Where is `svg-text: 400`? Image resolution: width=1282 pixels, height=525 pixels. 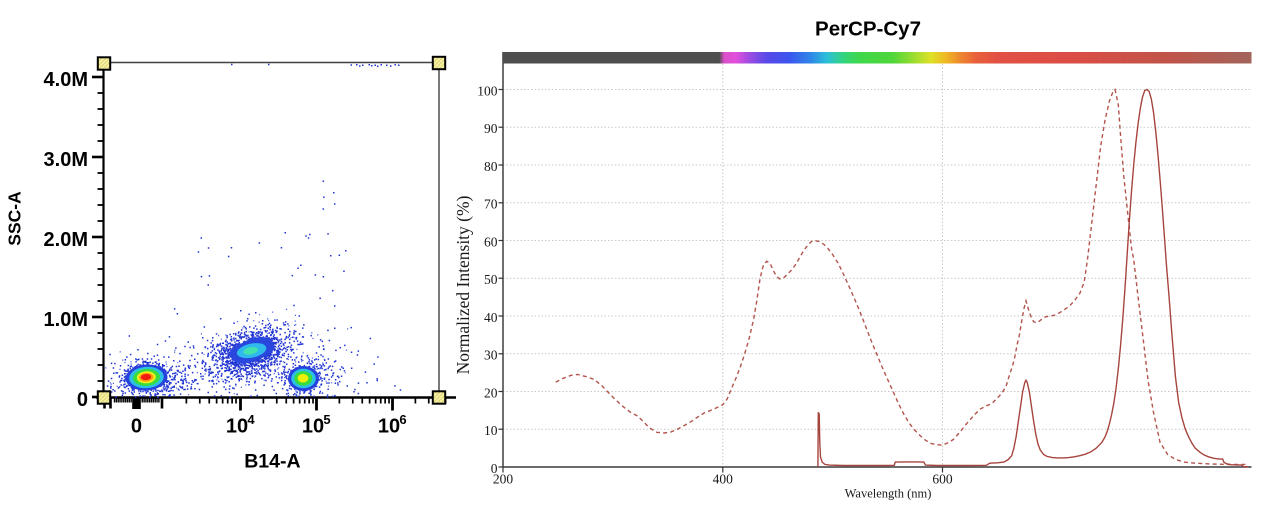 svg-text: 400 is located at coordinates (723, 479).